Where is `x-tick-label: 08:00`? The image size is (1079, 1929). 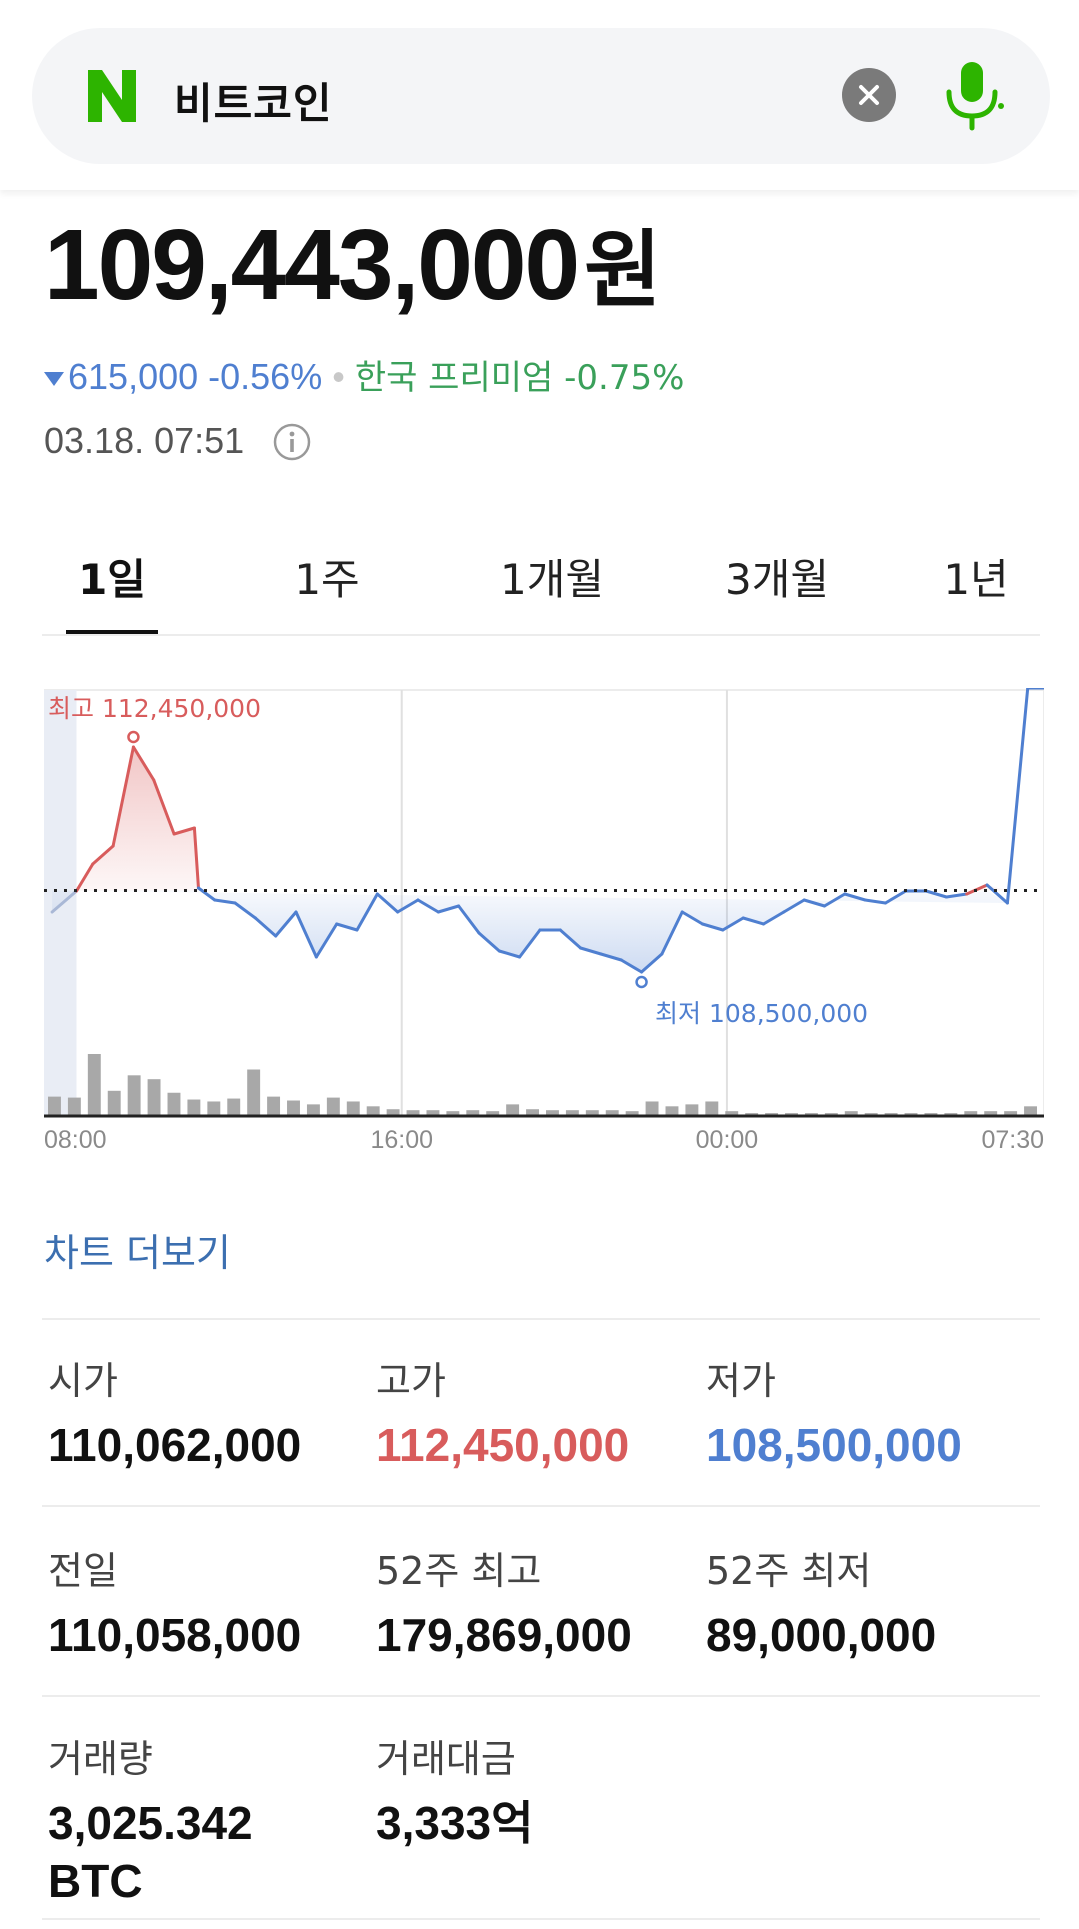 x-tick-label: 08:00 is located at coordinates (75, 1140).